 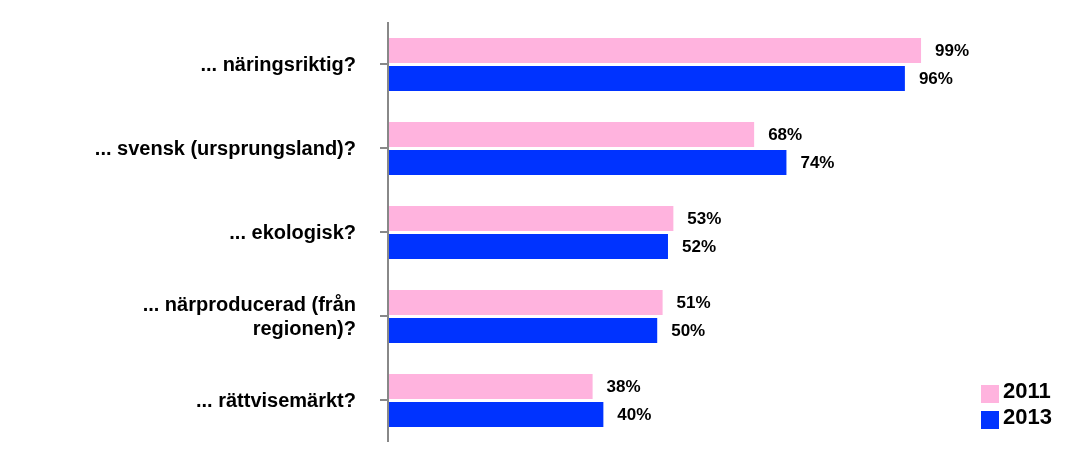 What do you see at coordinates (693, 302) in the screenshot?
I see `data-label: 51%` at bounding box center [693, 302].